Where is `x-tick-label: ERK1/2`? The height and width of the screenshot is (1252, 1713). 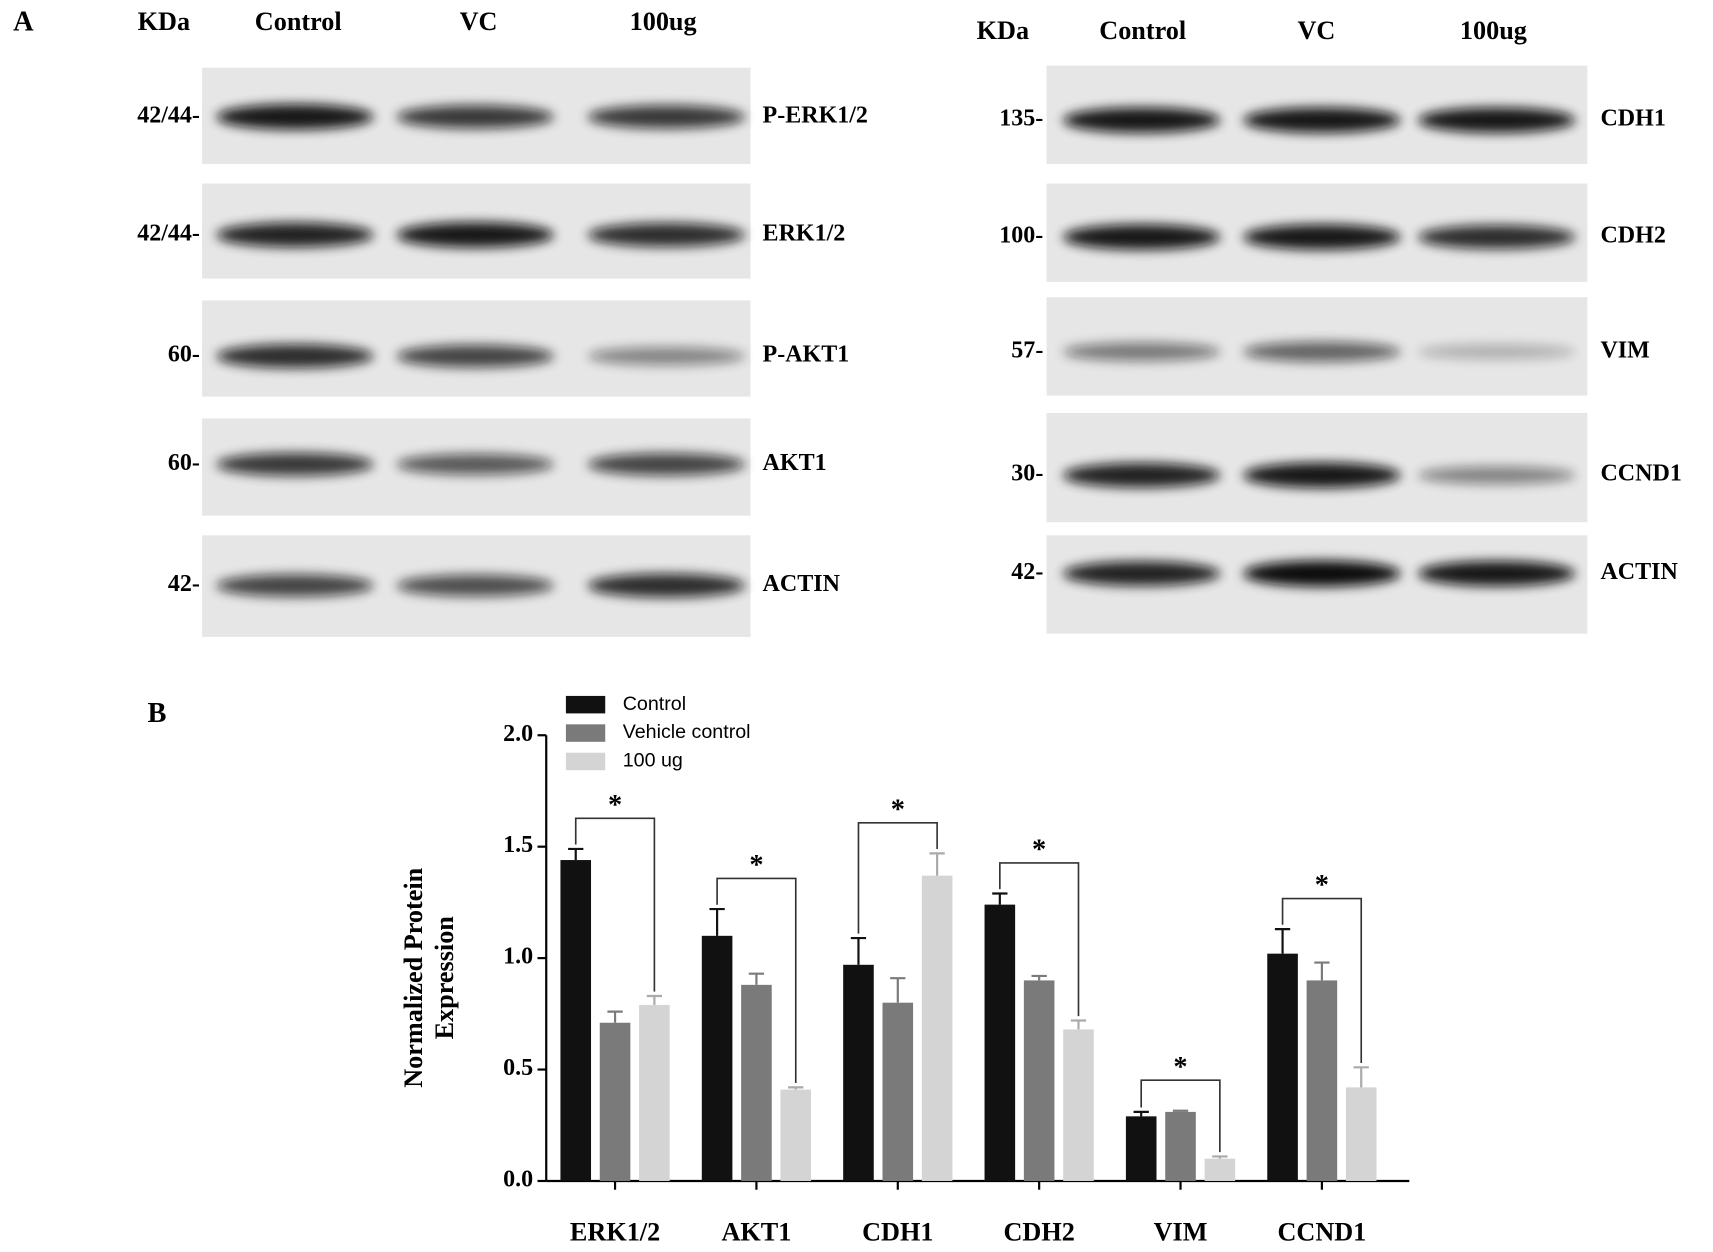 x-tick-label: ERK1/2 is located at coordinates (615, 1232).